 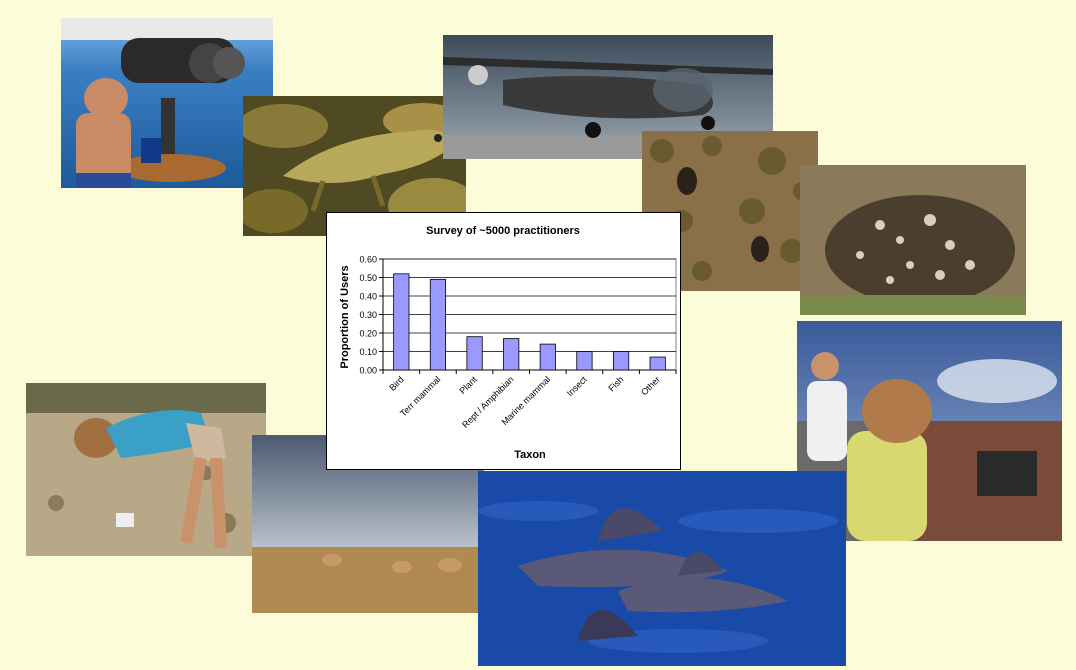 What do you see at coordinates (146, 469) in the screenshot?
I see `photo-field-researcher` at bounding box center [146, 469].